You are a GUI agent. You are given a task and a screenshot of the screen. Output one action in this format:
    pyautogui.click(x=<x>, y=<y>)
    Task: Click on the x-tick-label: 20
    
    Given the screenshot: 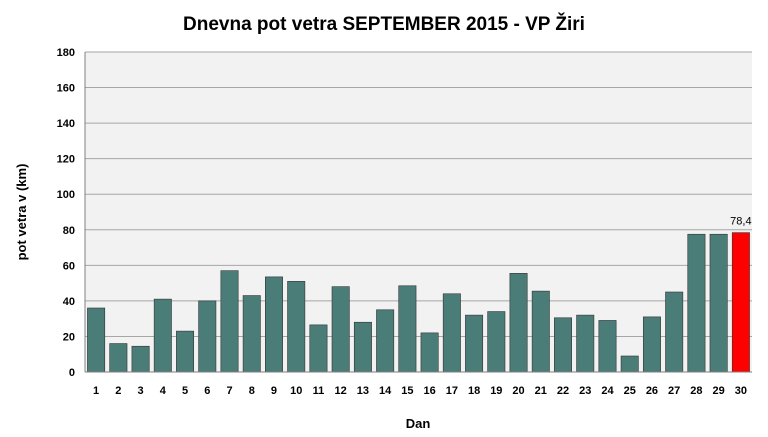 What is the action you would take?
    pyautogui.click(x=518, y=391)
    